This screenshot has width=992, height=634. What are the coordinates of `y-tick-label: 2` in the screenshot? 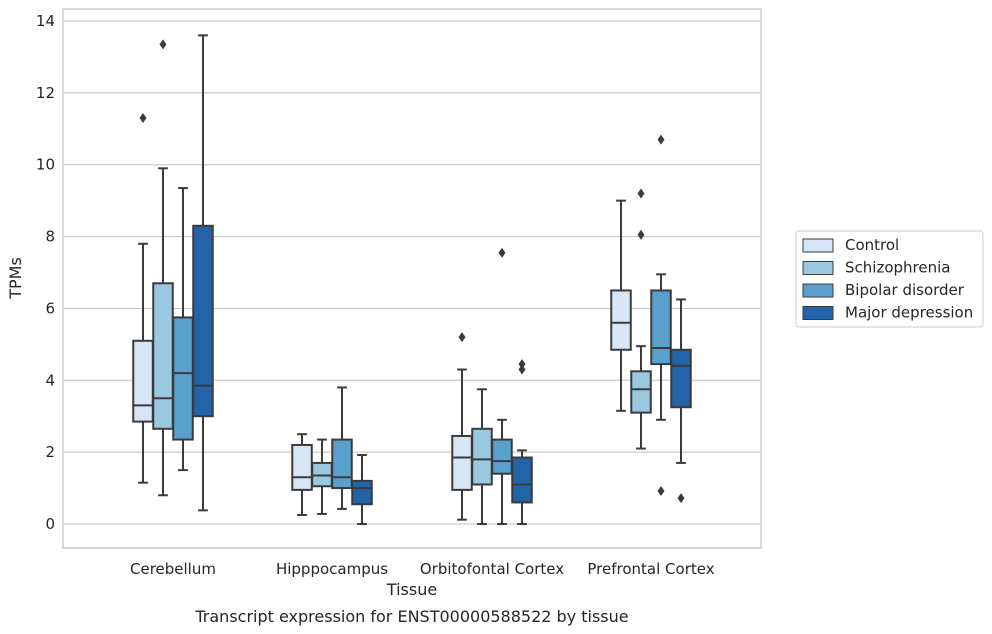 It's located at (50, 452).